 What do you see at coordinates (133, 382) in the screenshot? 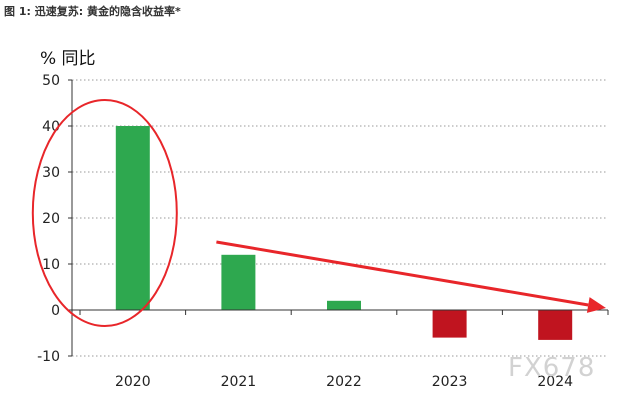
I see `x-tick-label: 2020` at bounding box center [133, 382].